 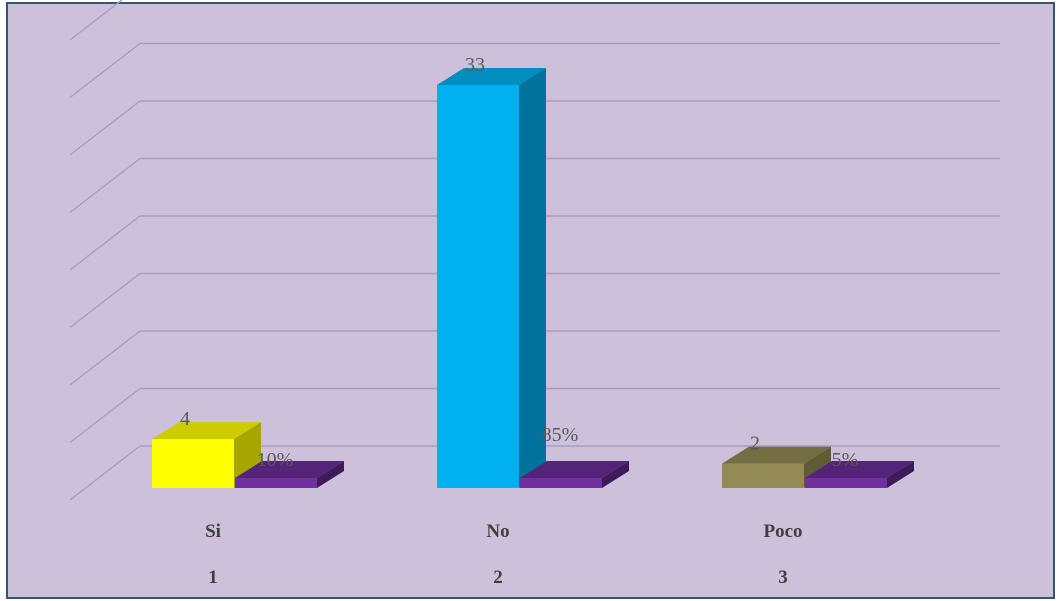 I want to click on bar-count-poco, so click(x=776, y=467).